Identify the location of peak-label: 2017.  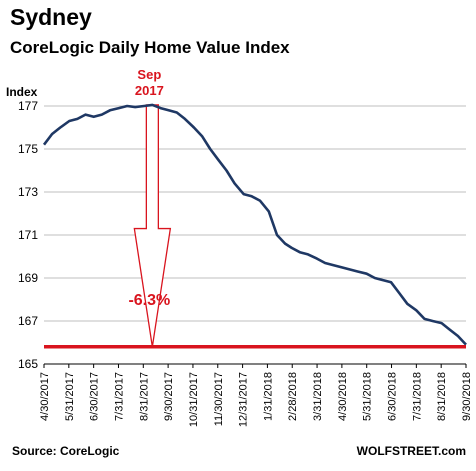
(149, 90).